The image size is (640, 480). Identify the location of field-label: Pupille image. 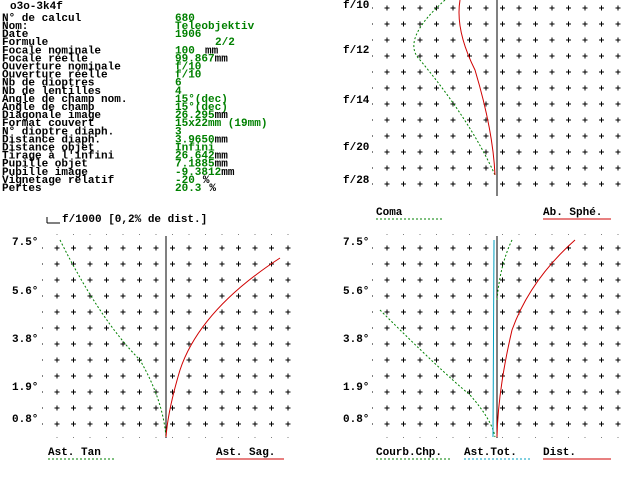
(45, 173).